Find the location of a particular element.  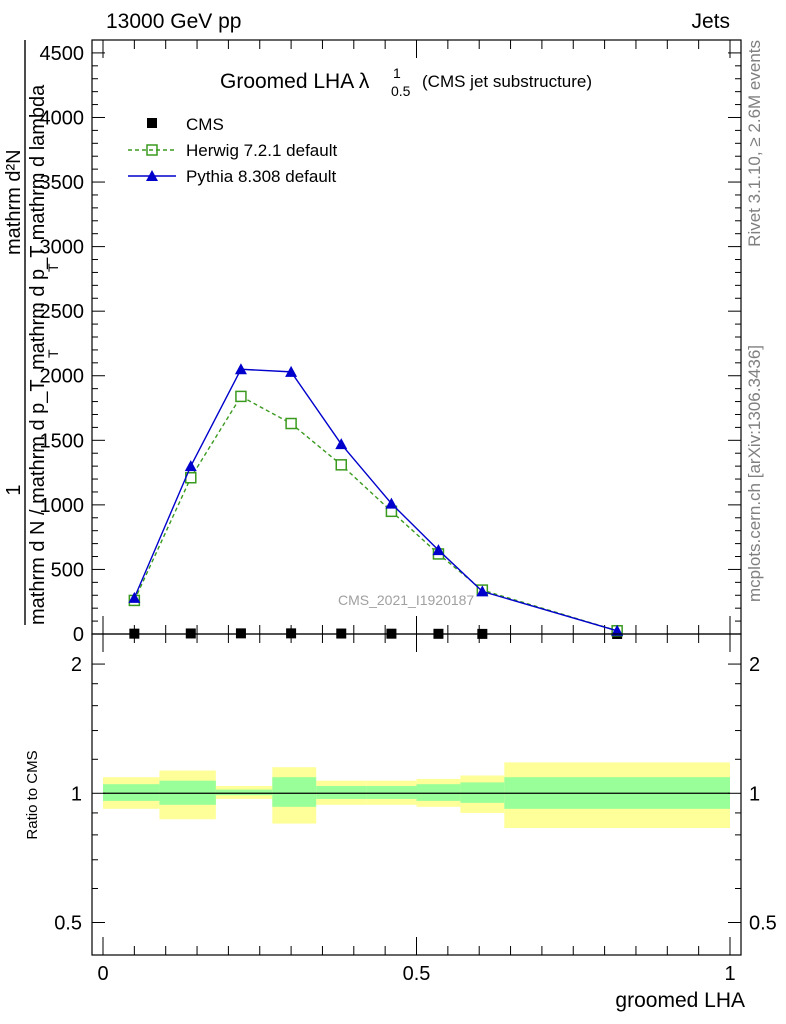

ratio-y-tick-label: 0.5 is located at coordinates (68, 923).